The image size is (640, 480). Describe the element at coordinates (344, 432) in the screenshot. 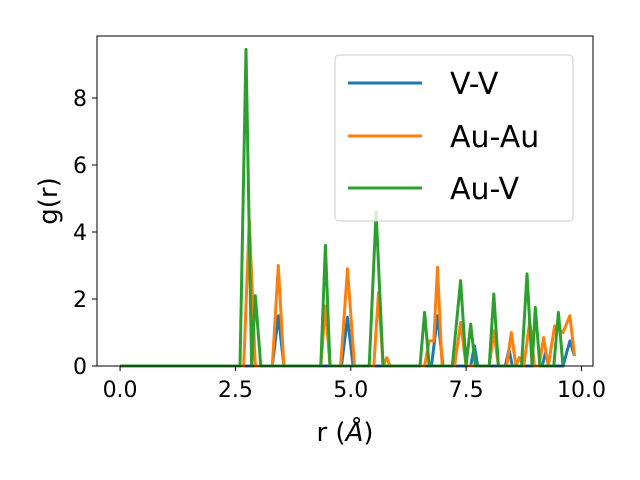

I see `x-axis-label: r (Å)` at that location.